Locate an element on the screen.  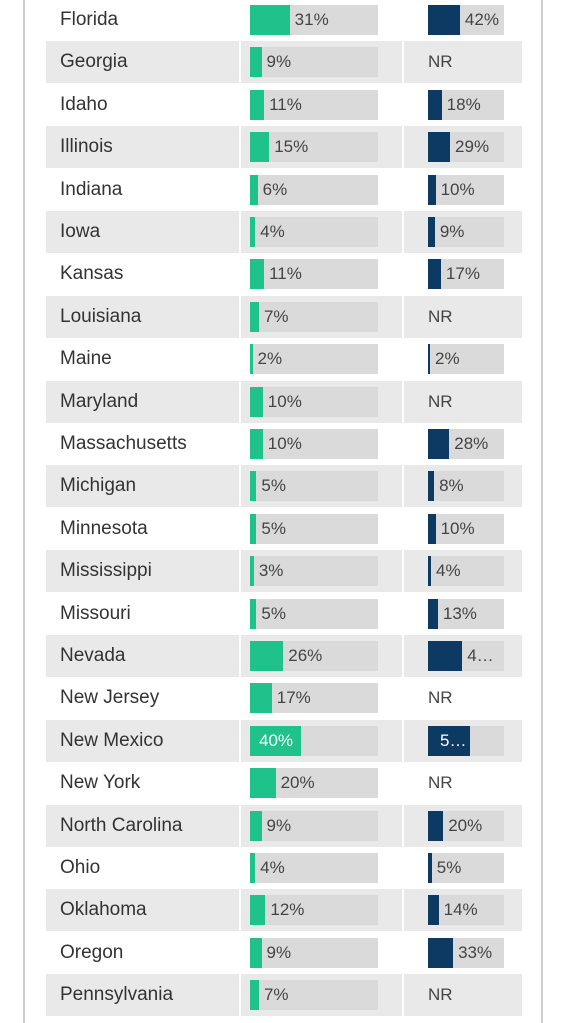
table-row: Missouri 5% 13% is located at coordinates (284, 614).